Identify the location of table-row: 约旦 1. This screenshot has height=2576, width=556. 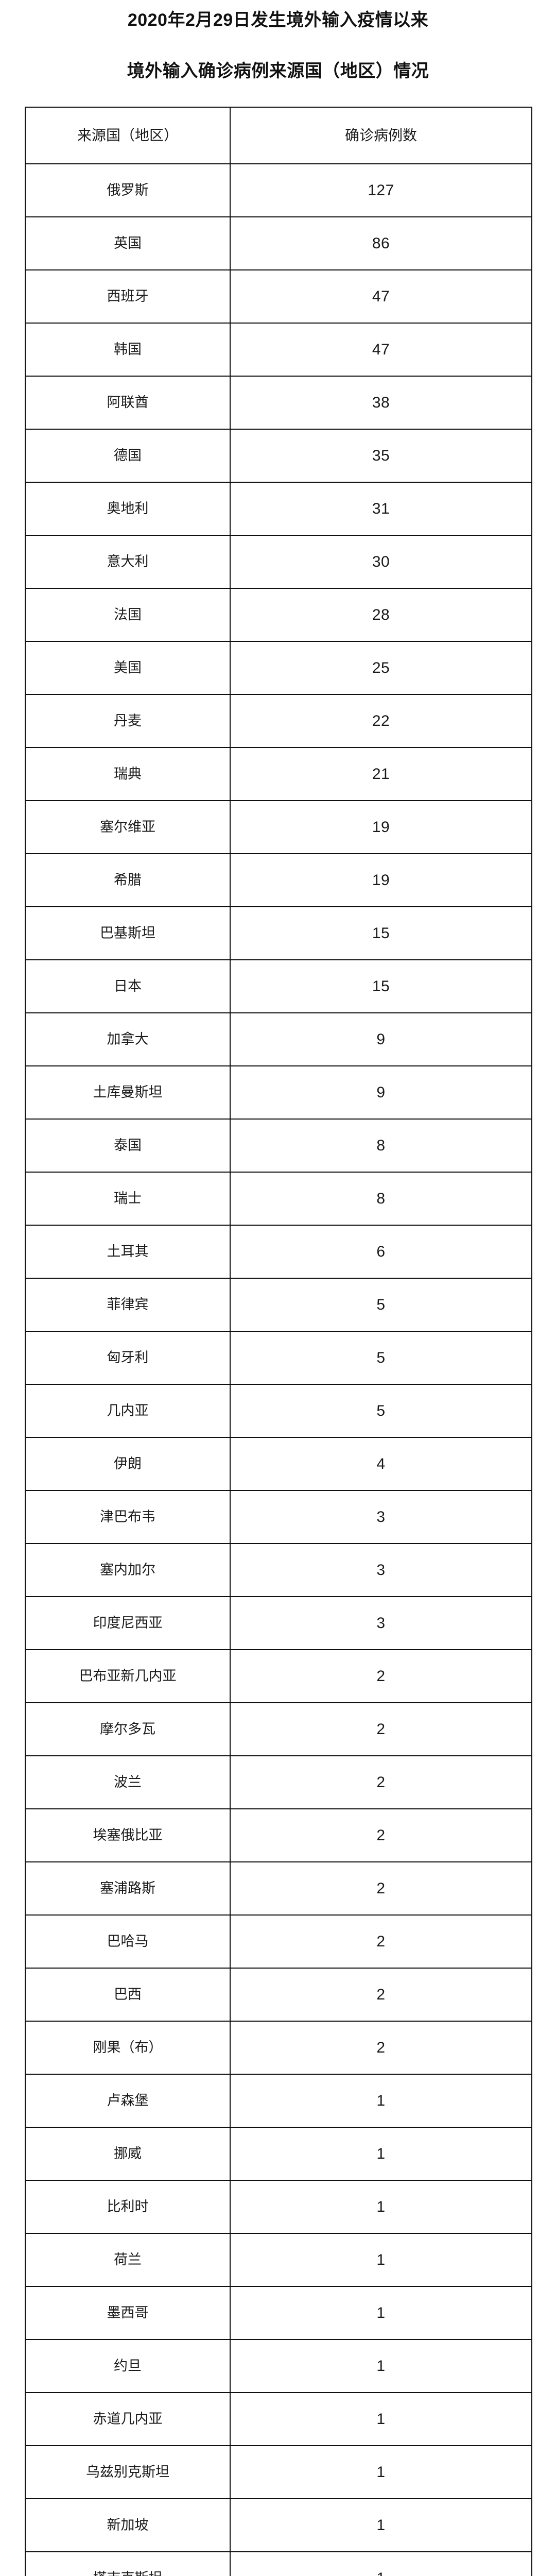
(278, 2366).